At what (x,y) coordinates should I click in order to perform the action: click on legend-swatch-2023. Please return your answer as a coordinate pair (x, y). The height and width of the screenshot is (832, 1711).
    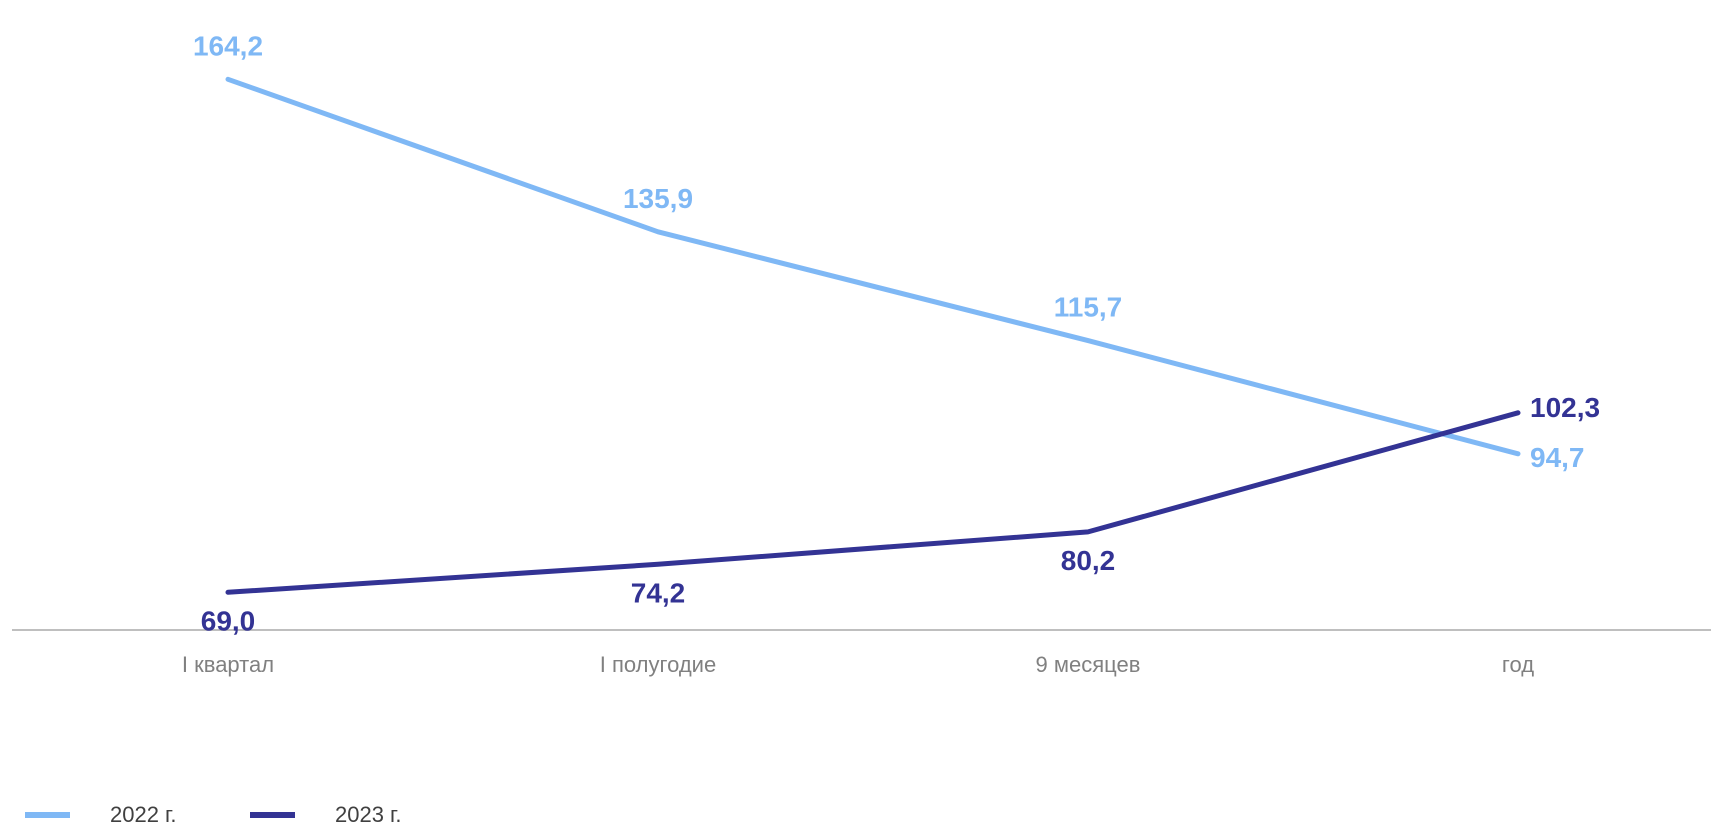
    Looking at the image, I should click on (272, 815).